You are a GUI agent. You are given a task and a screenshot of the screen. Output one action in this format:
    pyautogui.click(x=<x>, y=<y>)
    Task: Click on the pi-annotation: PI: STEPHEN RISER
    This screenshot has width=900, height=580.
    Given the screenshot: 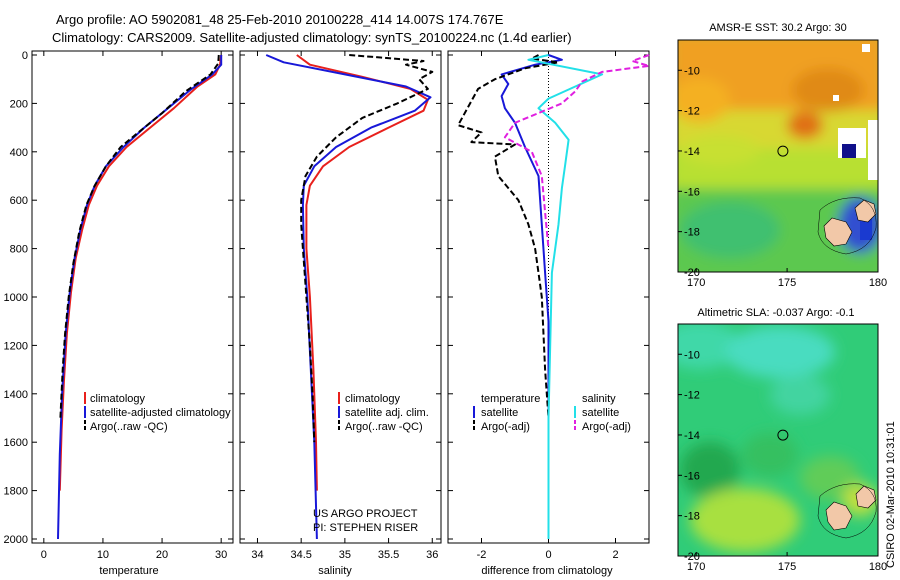 What is the action you would take?
    pyautogui.click(x=365, y=528)
    